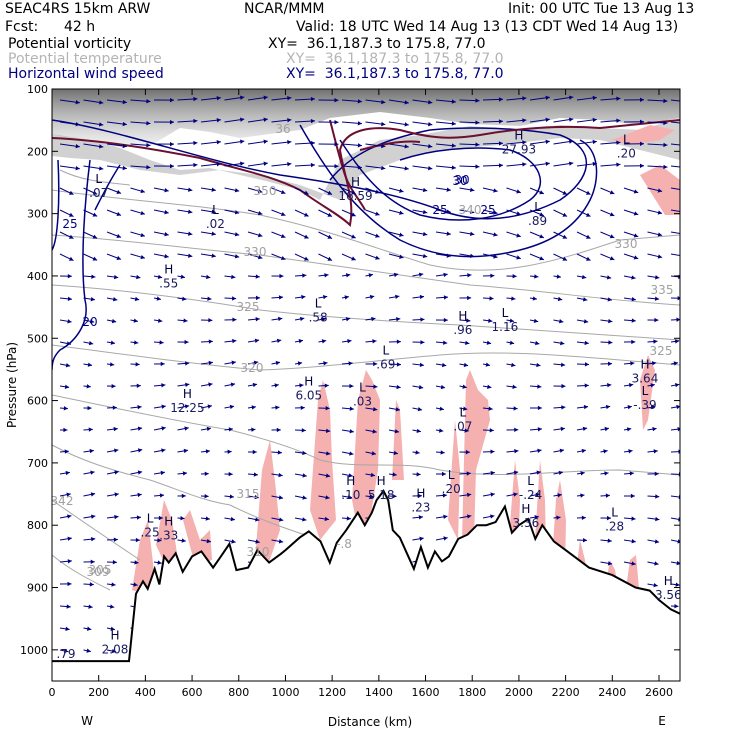 Image resolution: width=740 pixels, height=740 pixels. Describe the element at coordinates (644, 405) in the screenshot. I see `extremum-value: -.39` at that location.